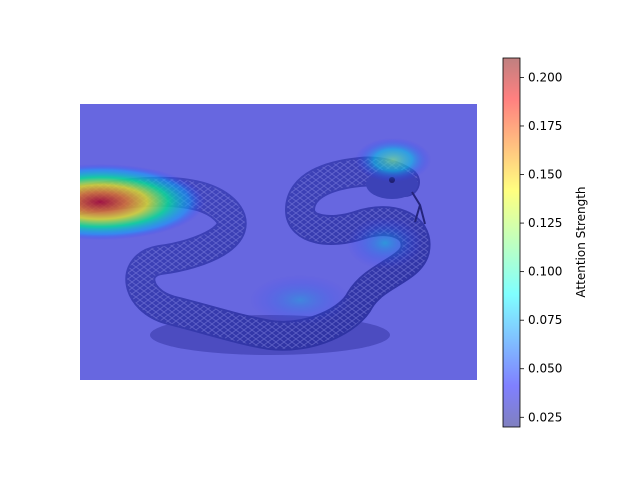 This screenshot has width=640, height=480. Describe the element at coordinates (545, 417) in the screenshot. I see `colorbar-tick-label: 0.025` at that location.